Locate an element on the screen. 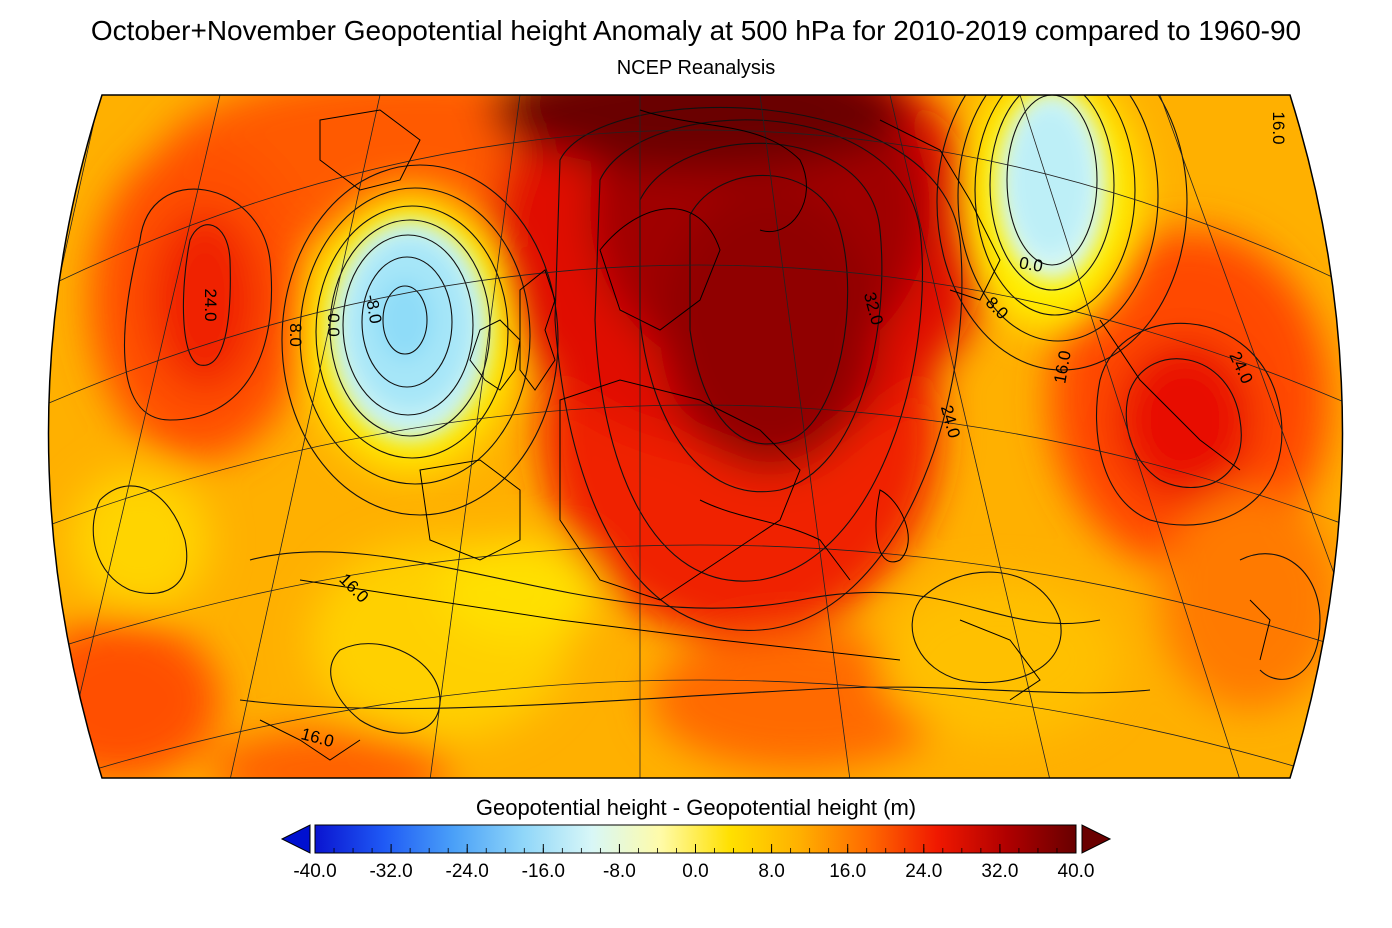 The height and width of the screenshot is (928, 1392). colorbar-tick-label: -24.0 is located at coordinates (467, 871).